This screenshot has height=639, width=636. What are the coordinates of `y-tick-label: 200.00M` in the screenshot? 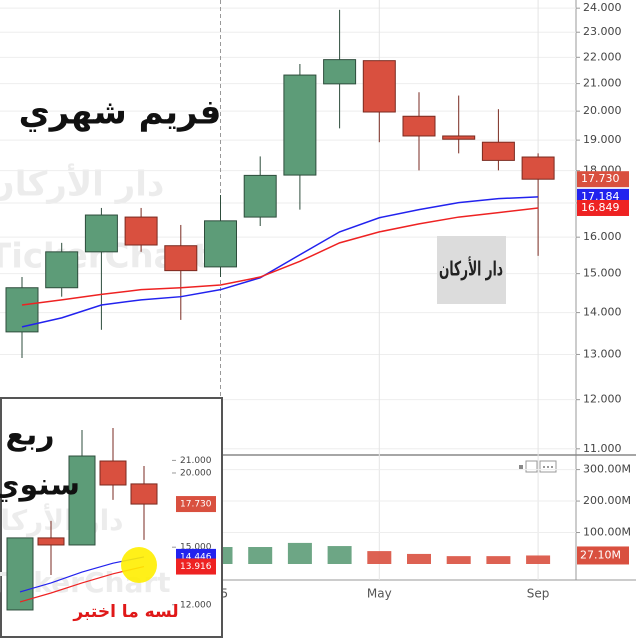 It's located at (607, 500).